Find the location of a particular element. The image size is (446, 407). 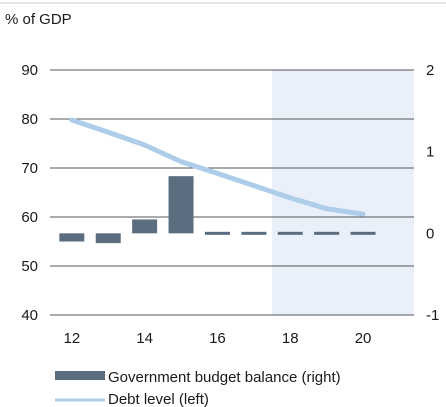

x-tick-label: 16 is located at coordinates (217, 338).